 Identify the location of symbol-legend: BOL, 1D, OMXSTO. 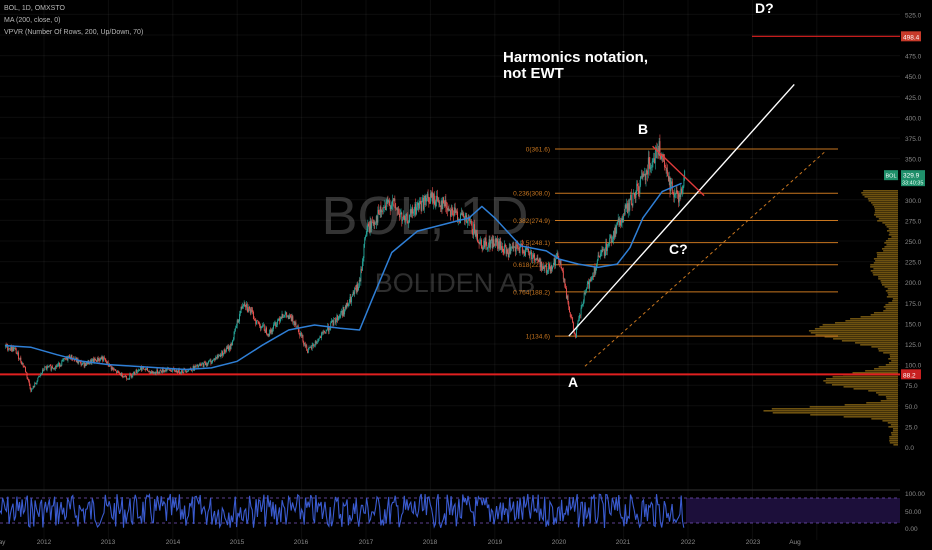
(34, 8).